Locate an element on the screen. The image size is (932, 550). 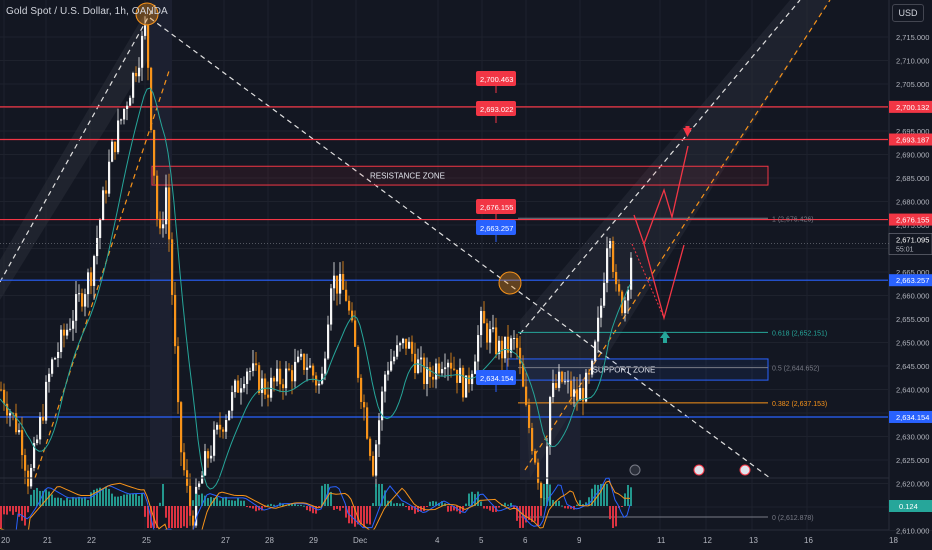
x-tick-label: 16 is located at coordinates (808, 540).